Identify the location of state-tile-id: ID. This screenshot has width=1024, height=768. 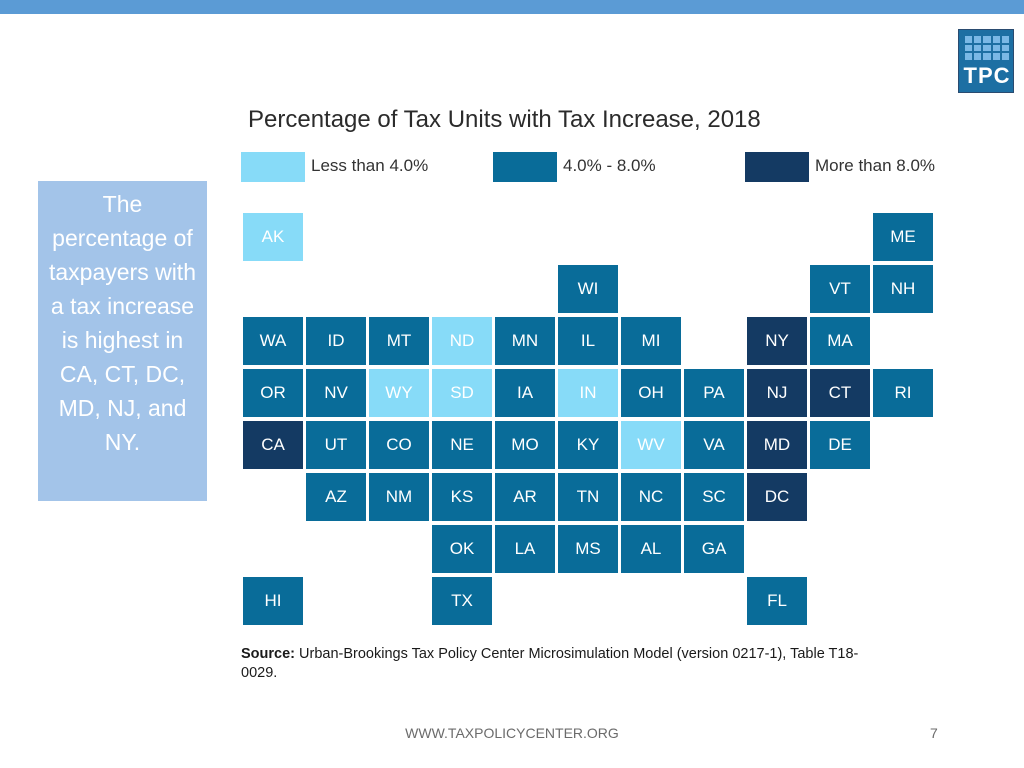
(336, 341).